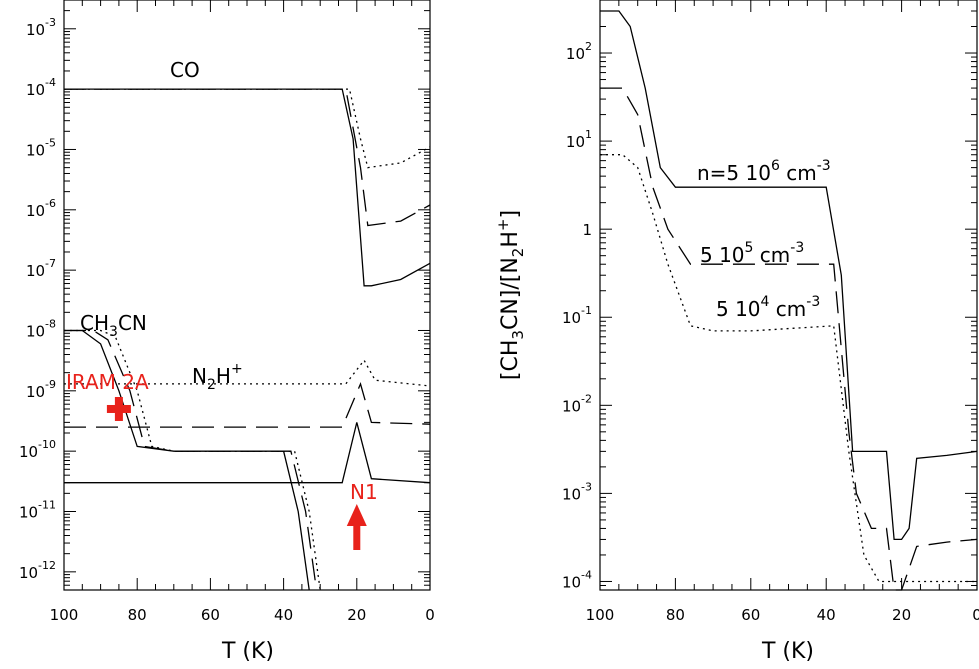 This screenshot has height=669, width=979. Describe the element at coordinates (600, 615) in the screenshot. I see `right-x-tick-label: 100` at that location.